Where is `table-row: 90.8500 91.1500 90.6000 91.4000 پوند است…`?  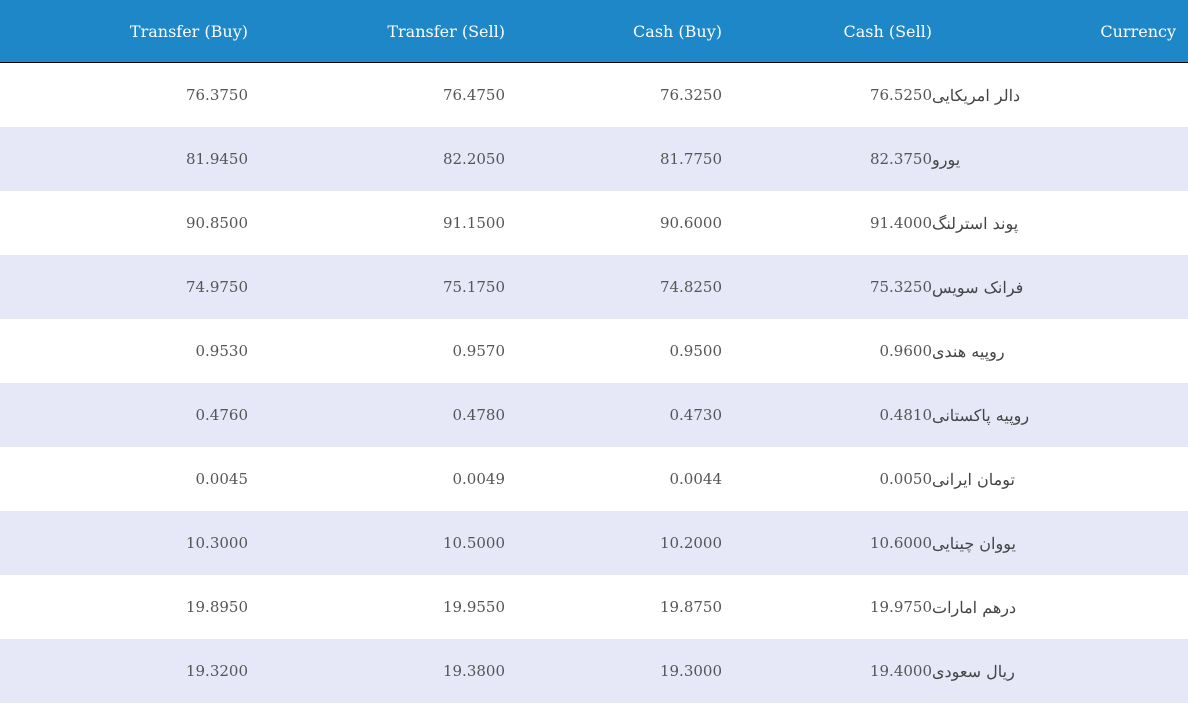
table-row: 90.8500 91.1500 90.6000 91.4000 پوند است… is located at coordinates (594, 223).